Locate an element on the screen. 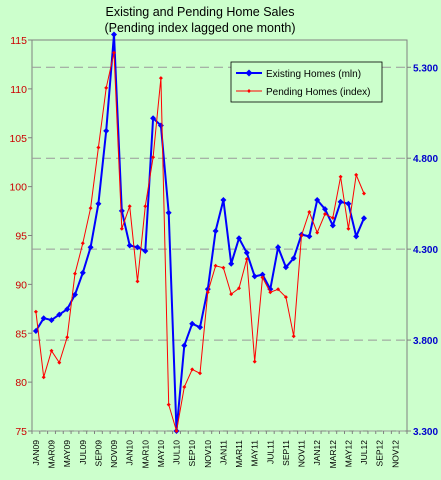 This screenshot has width=441, height=480. left-tick-label: 115 is located at coordinates (18, 41).